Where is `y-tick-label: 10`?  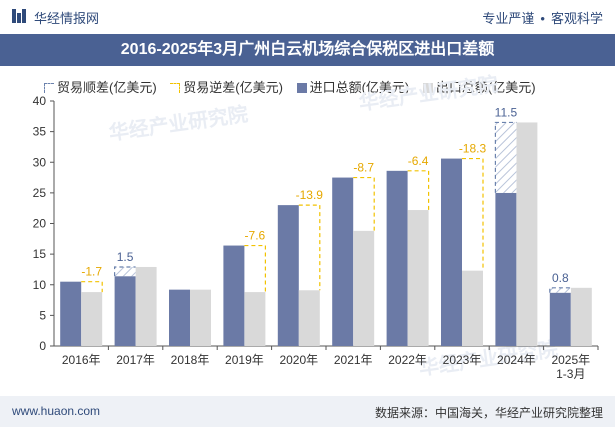
y-tick-label: 10 is located at coordinates (40, 285).